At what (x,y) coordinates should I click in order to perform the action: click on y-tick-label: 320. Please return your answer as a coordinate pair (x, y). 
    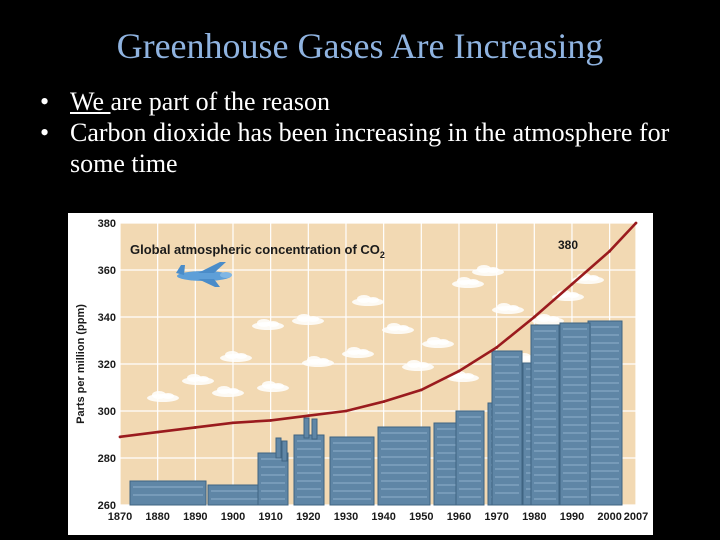
    Looking at the image, I should click on (107, 365).